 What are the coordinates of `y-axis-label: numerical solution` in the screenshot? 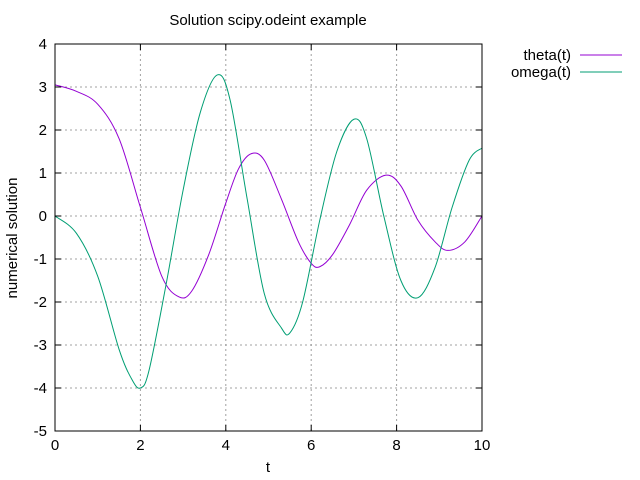 It's located at (12, 238).